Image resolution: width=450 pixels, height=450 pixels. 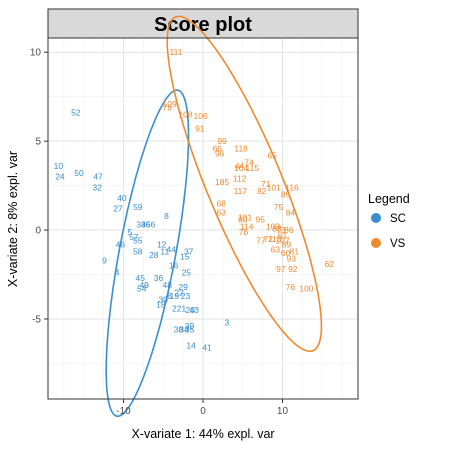 I want to click on point-label-sc: 59, so click(x=138, y=207).